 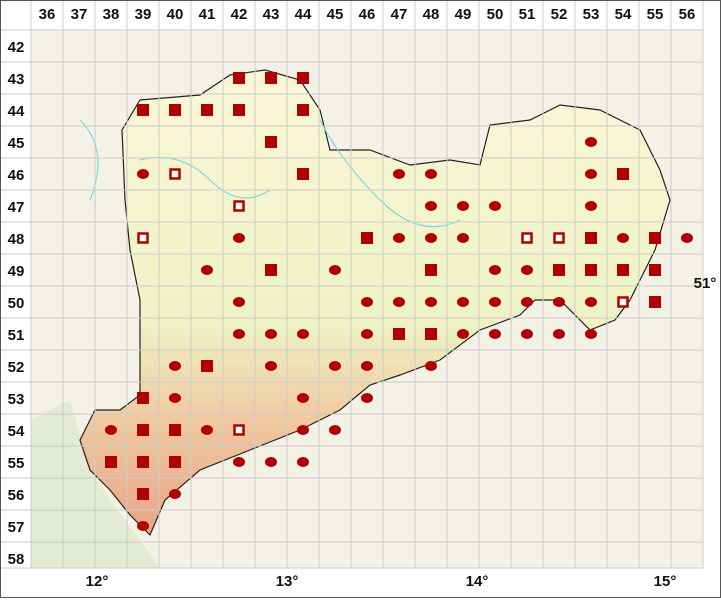 What do you see at coordinates (207, 14) in the screenshot?
I see `column-label: 41` at bounding box center [207, 14].